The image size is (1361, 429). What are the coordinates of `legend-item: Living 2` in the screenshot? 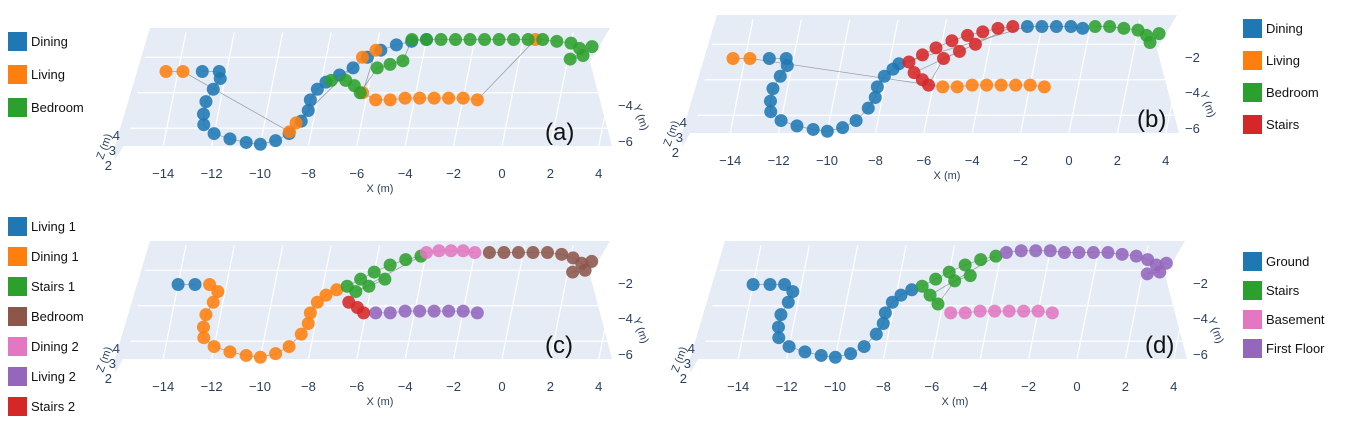 It's located at (42, 376).